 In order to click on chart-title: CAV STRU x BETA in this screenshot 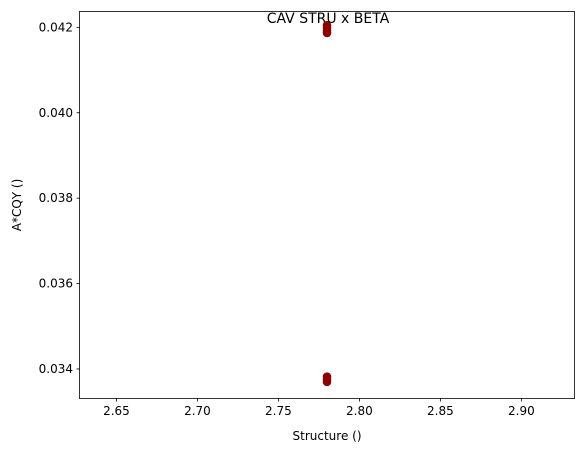, I will do `click(328, 19)`.